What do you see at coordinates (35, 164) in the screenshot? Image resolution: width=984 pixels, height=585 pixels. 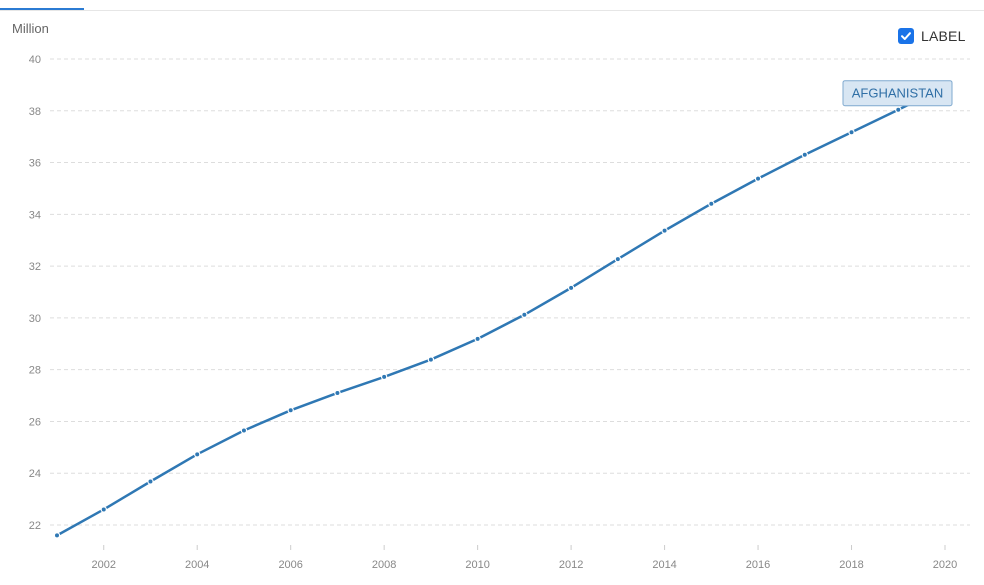 I see `y-tick-label: 36` at bounding box center [35, 164].